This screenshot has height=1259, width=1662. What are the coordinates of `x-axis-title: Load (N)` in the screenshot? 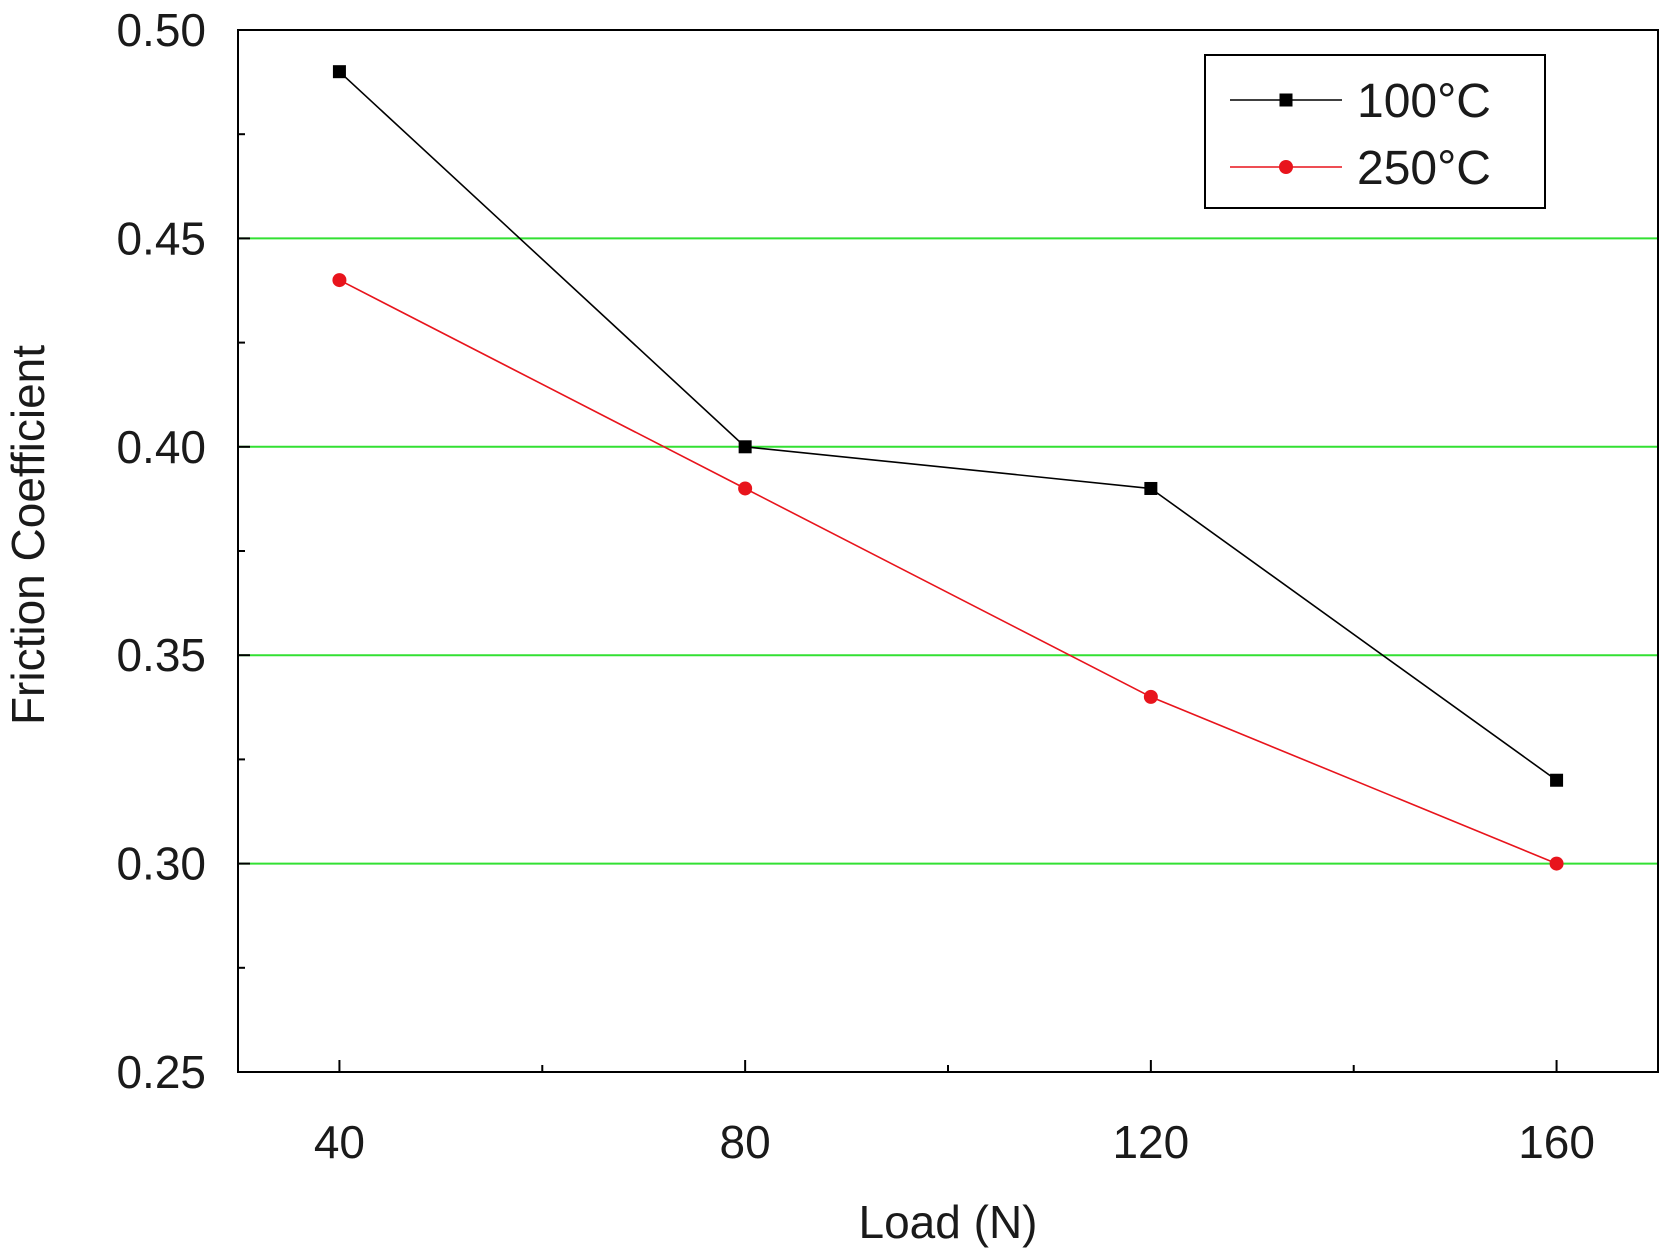 It's located at (948, 1222).